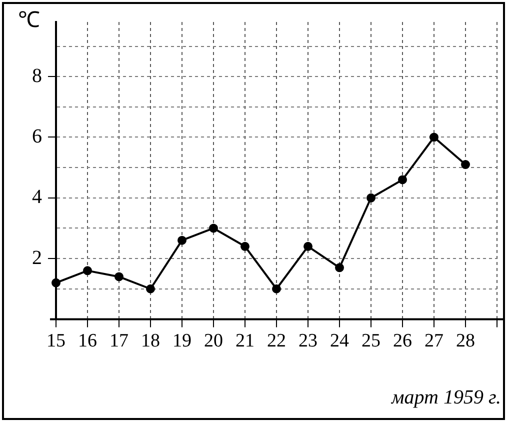 The width and height of the screenshot is (507, 422). I want to click on x-tick-label: 20, so click(213, 341).